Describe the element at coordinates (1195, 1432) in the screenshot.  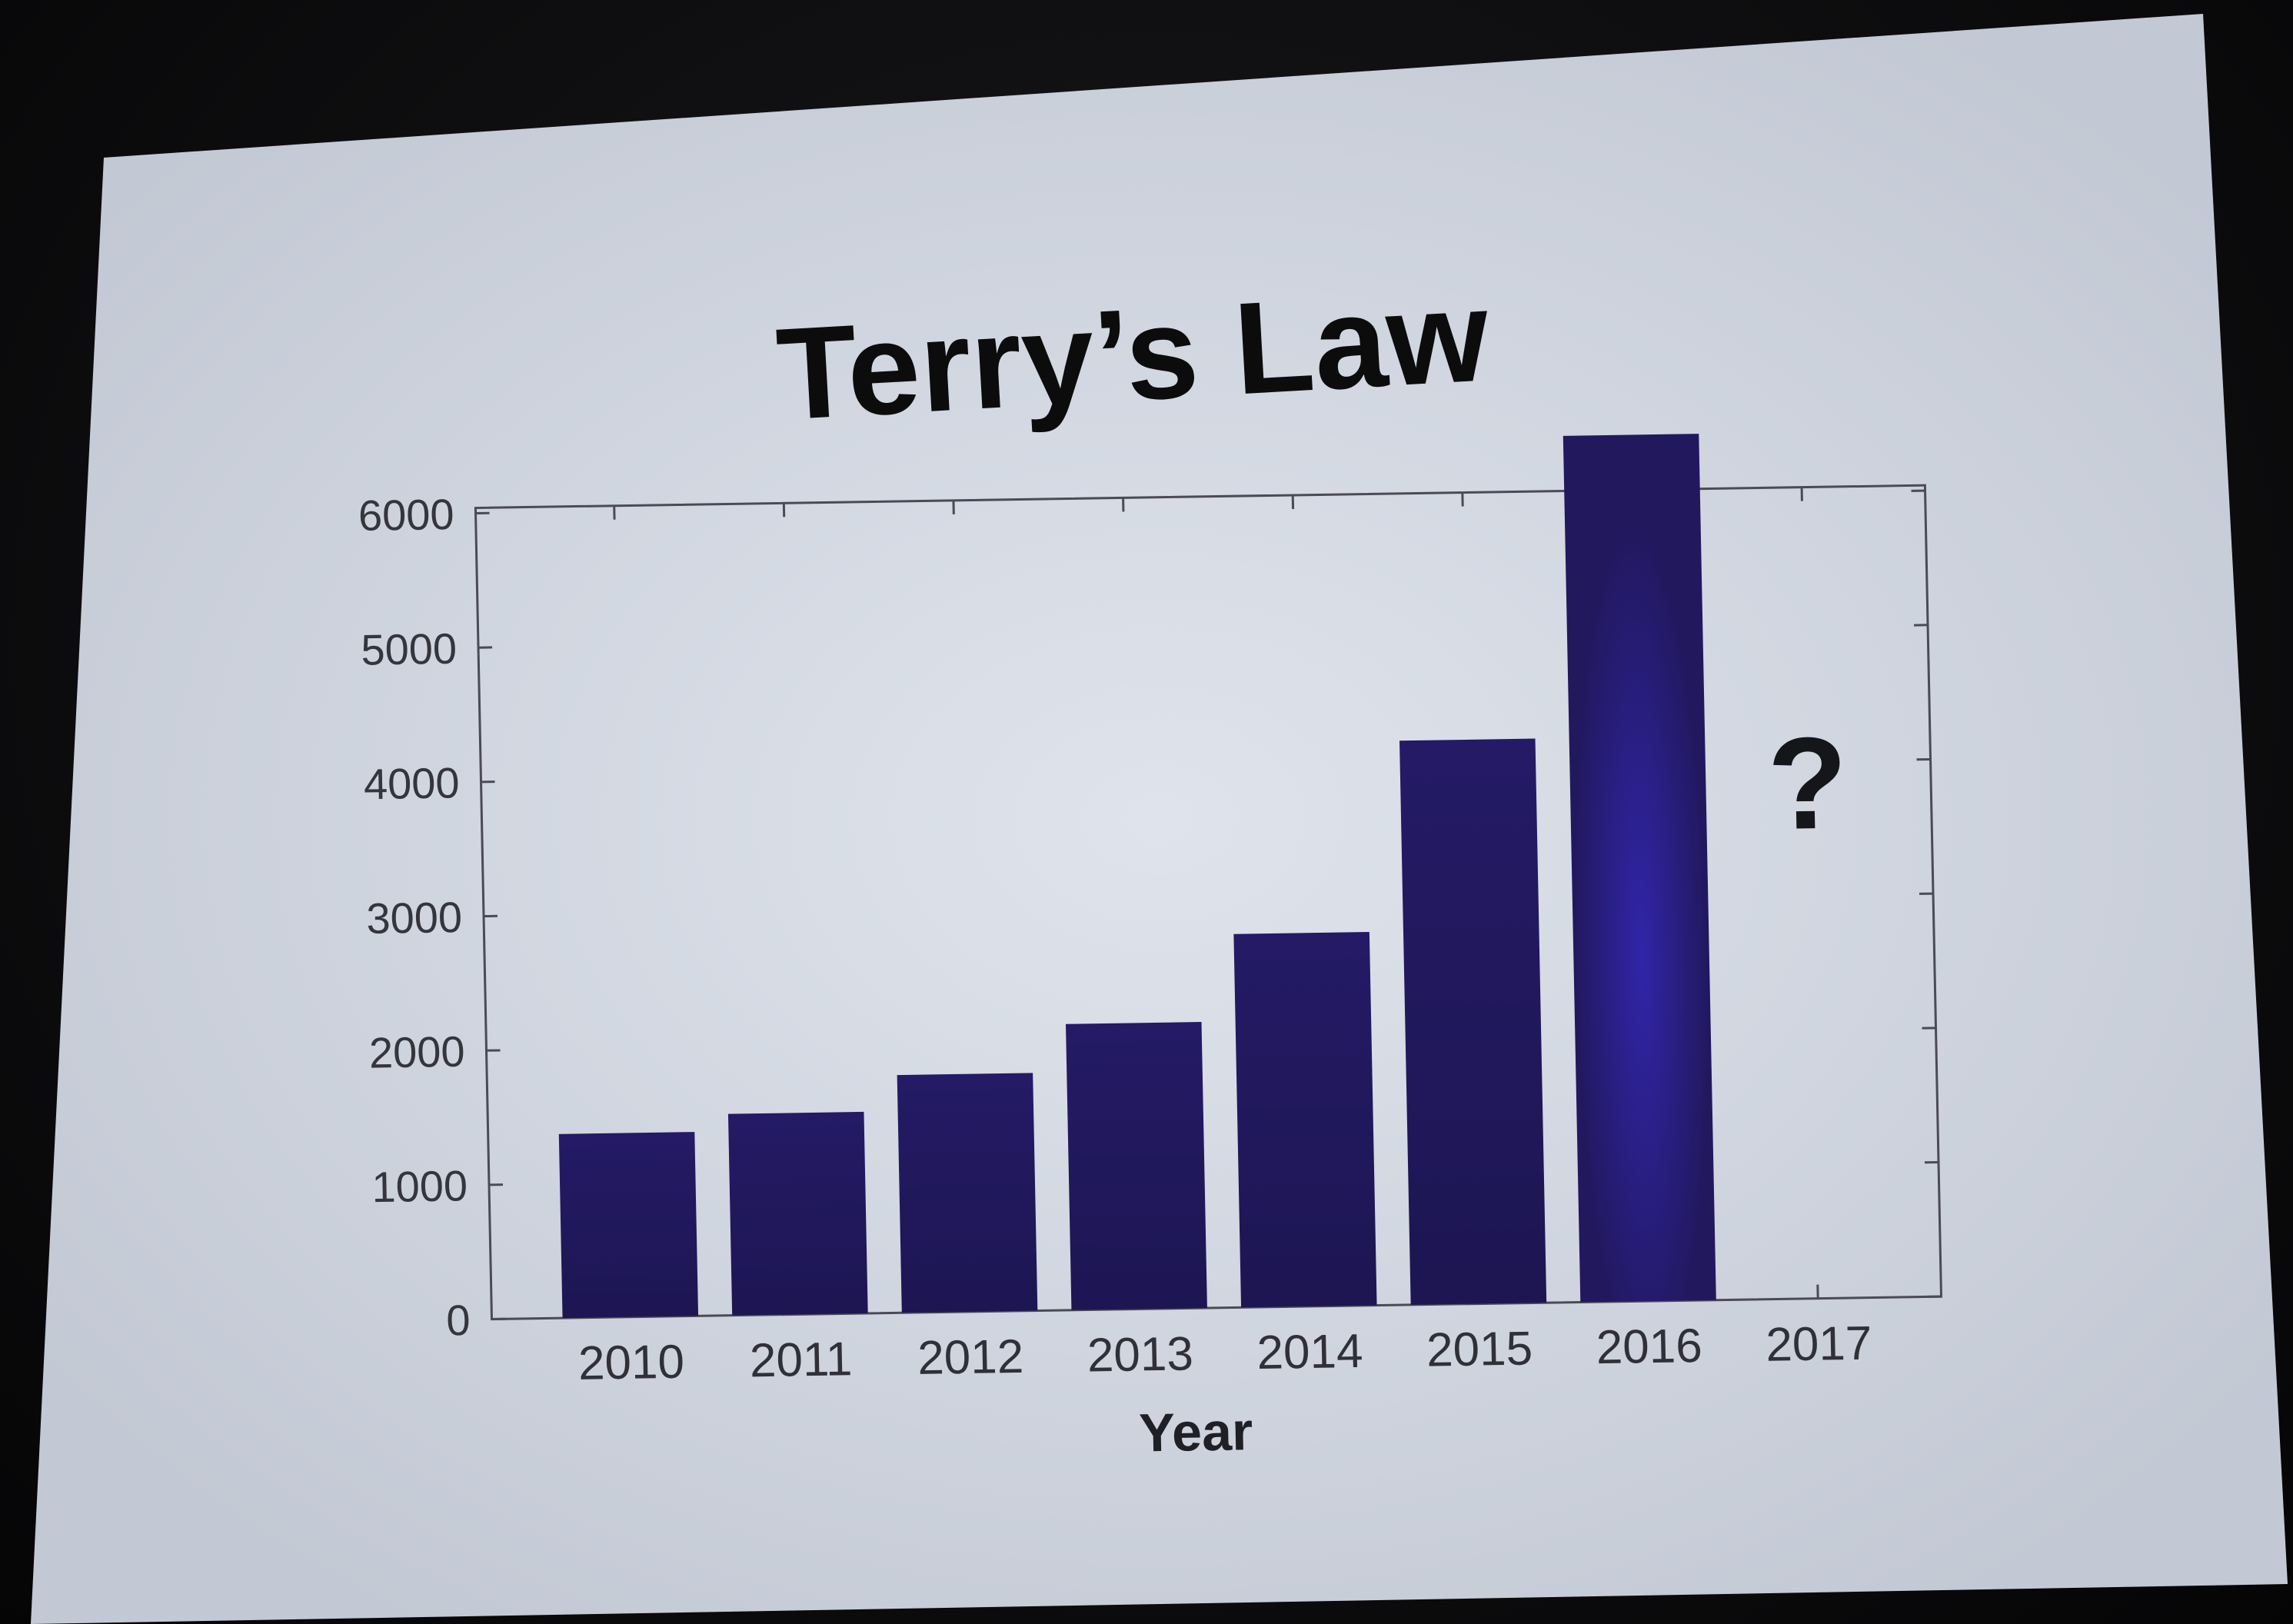
I see `x-axis-label: Year` at that location.